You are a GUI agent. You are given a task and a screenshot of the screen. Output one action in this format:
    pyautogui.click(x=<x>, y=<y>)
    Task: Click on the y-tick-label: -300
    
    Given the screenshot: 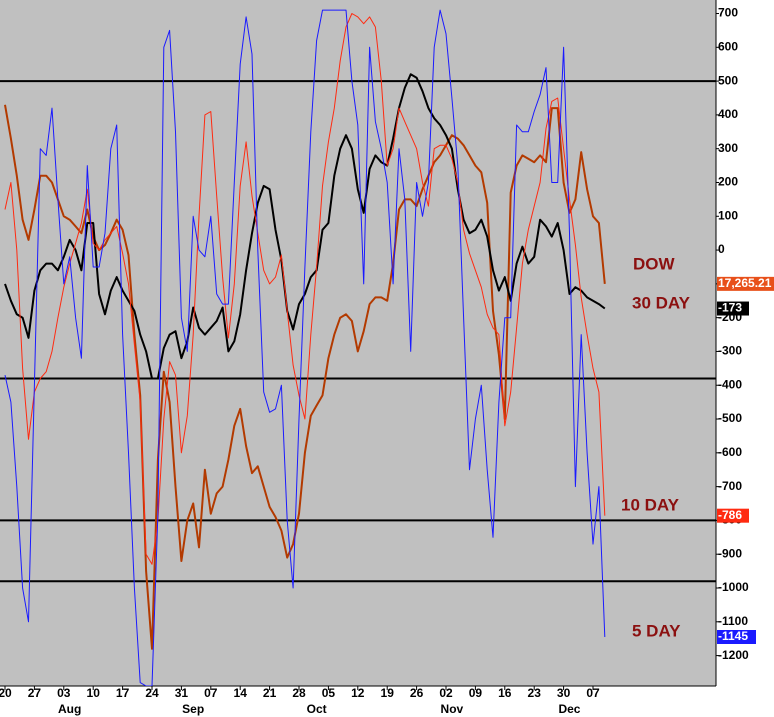 What is the action you would take?
    pyautogui.click(x=730, y=351)
    